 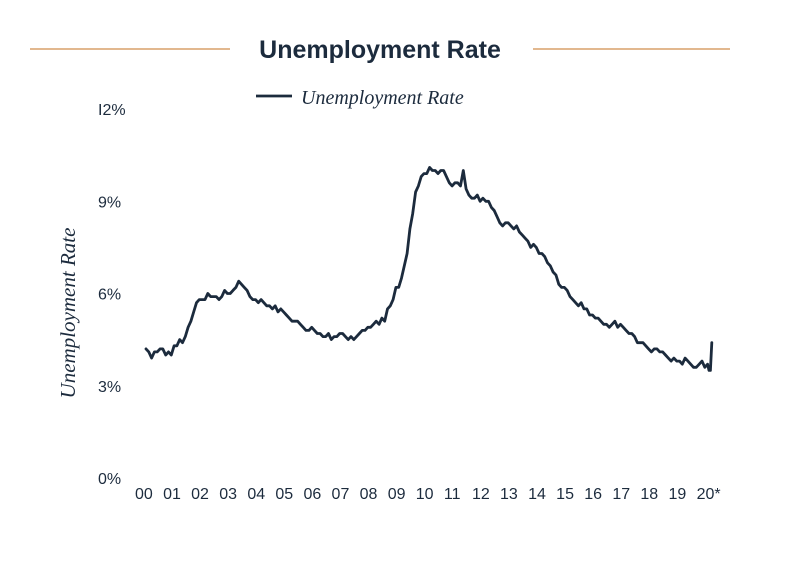 What do you see at coordinates (709, 494) in the screenshot?
I see `x-tick-label: 20*` at bounding box center [709, 494].